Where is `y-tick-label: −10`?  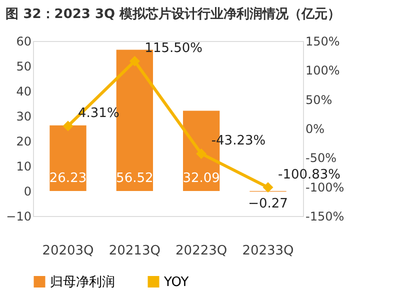
y-tick-label: −10 is located at coordinates (19, 217).